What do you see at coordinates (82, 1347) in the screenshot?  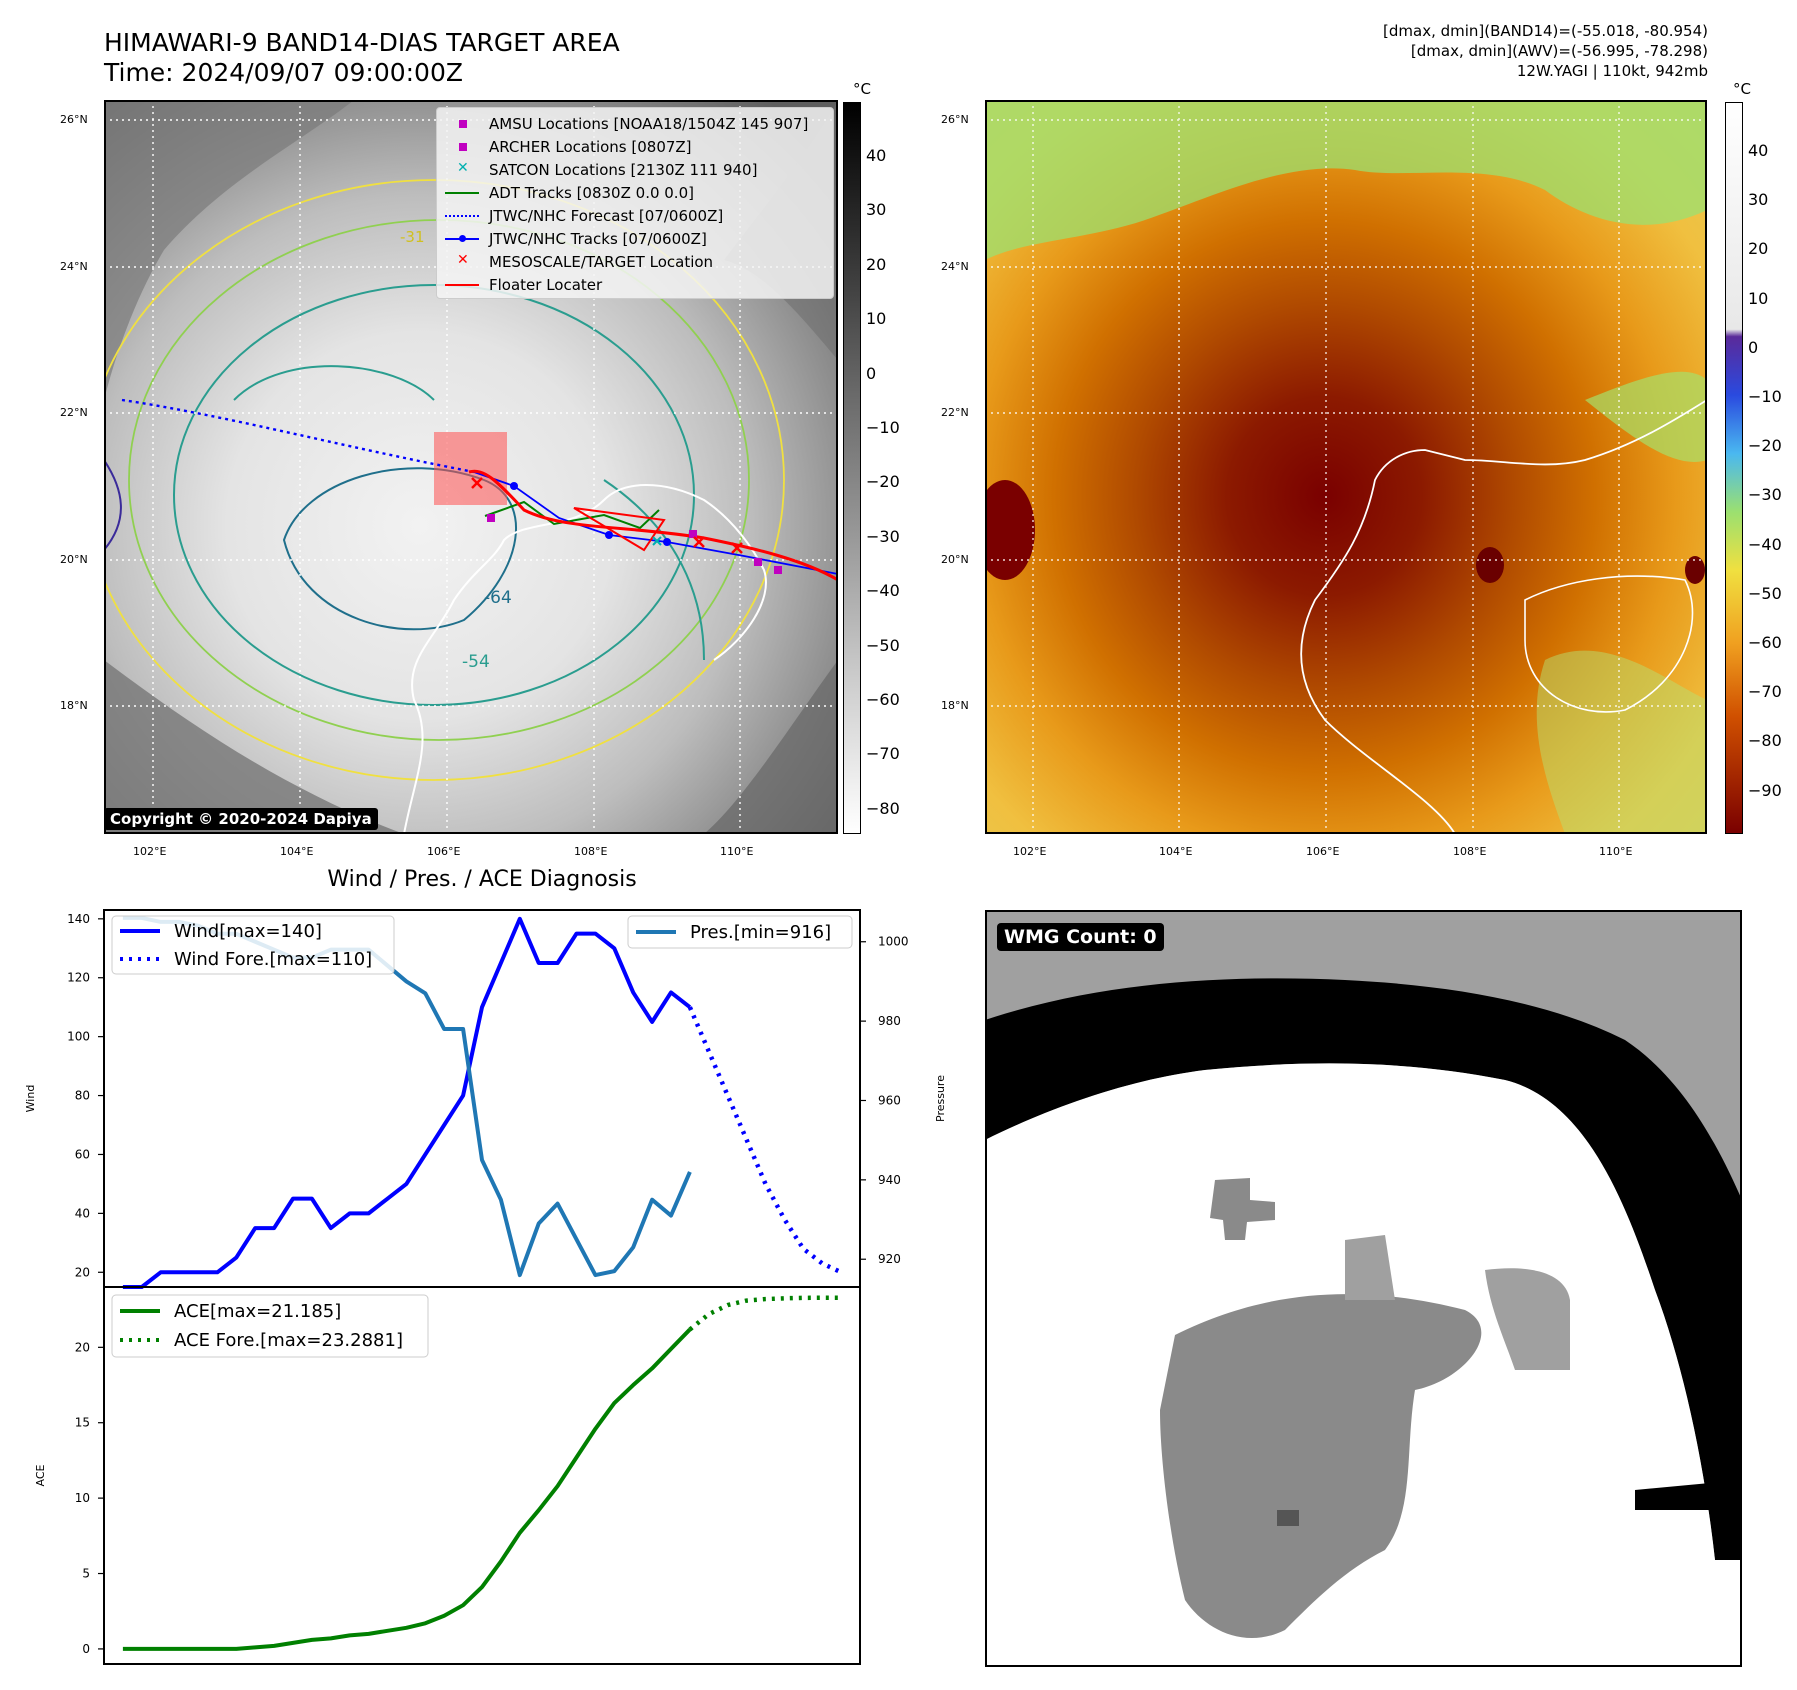 I see `ace-tick-label: 20` at bounding box center [82, 1347].